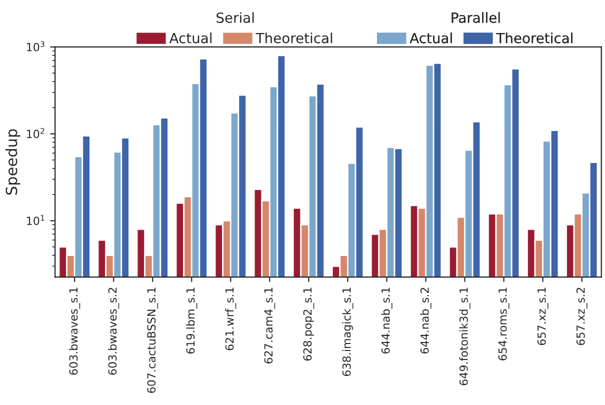 The image size is (605, 405). What do you see at coordinates (12, 162) in the screenshot?
I see `y-axis-title: Speedup` at bounding box center [12, 162].